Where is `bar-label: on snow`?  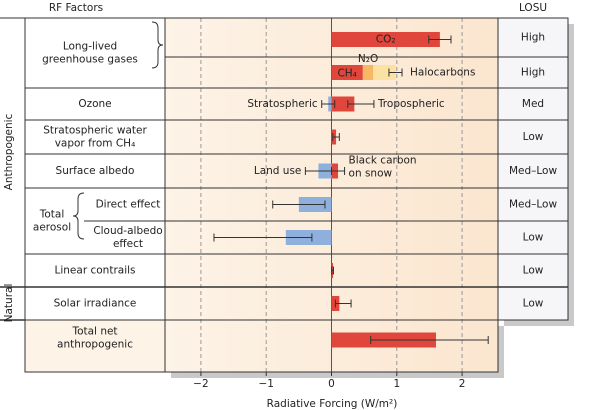 bar-label: on snow is located at coordinates (371, 174).